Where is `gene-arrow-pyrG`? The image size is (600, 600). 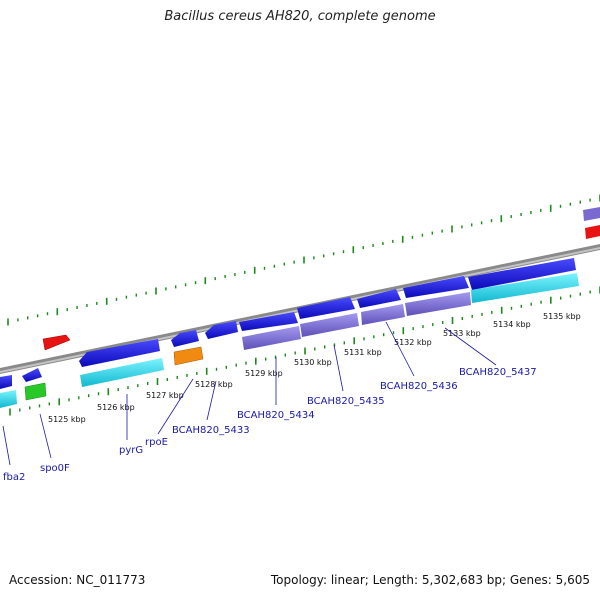
gene-arrow-pyrG is located at coordinates (119, 353).